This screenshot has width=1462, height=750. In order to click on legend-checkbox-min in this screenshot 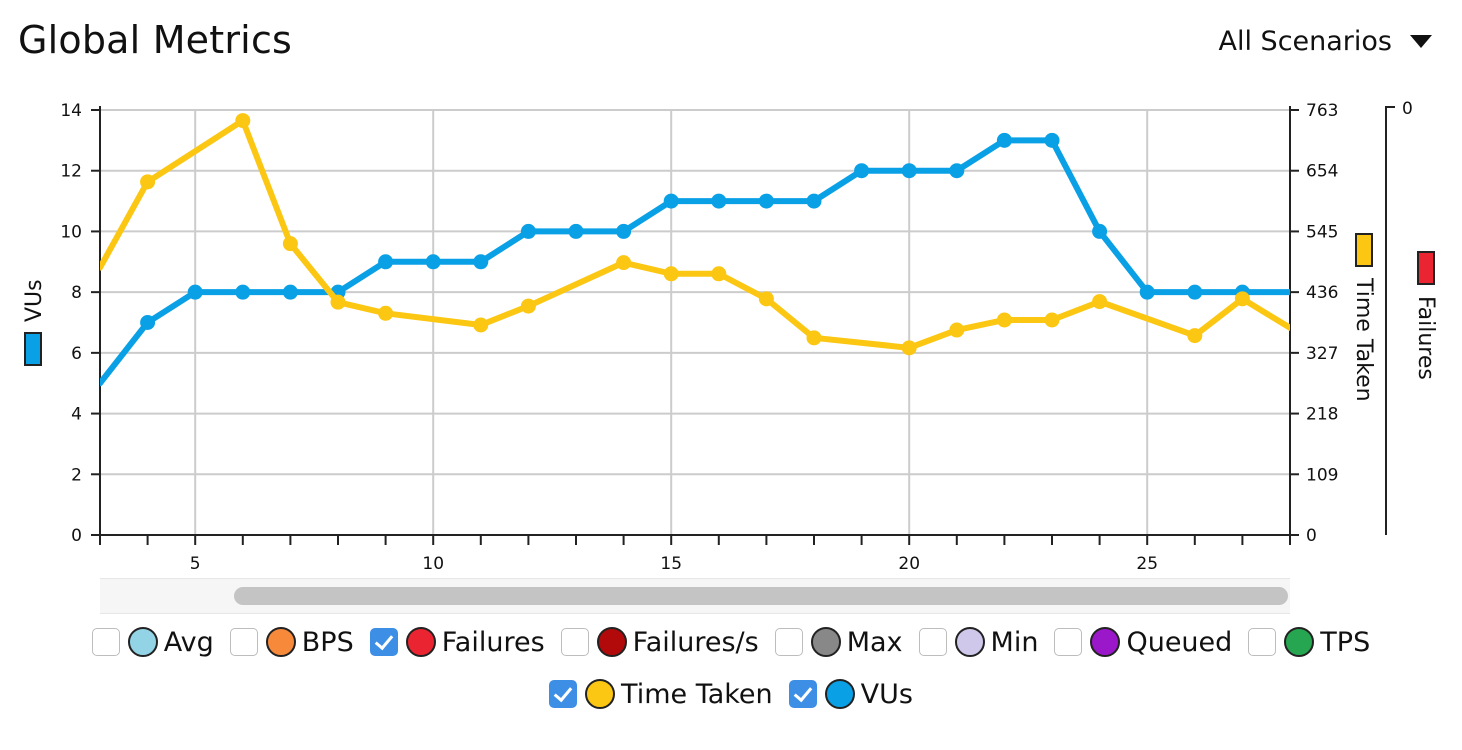, I will do `click(932, 642)`.